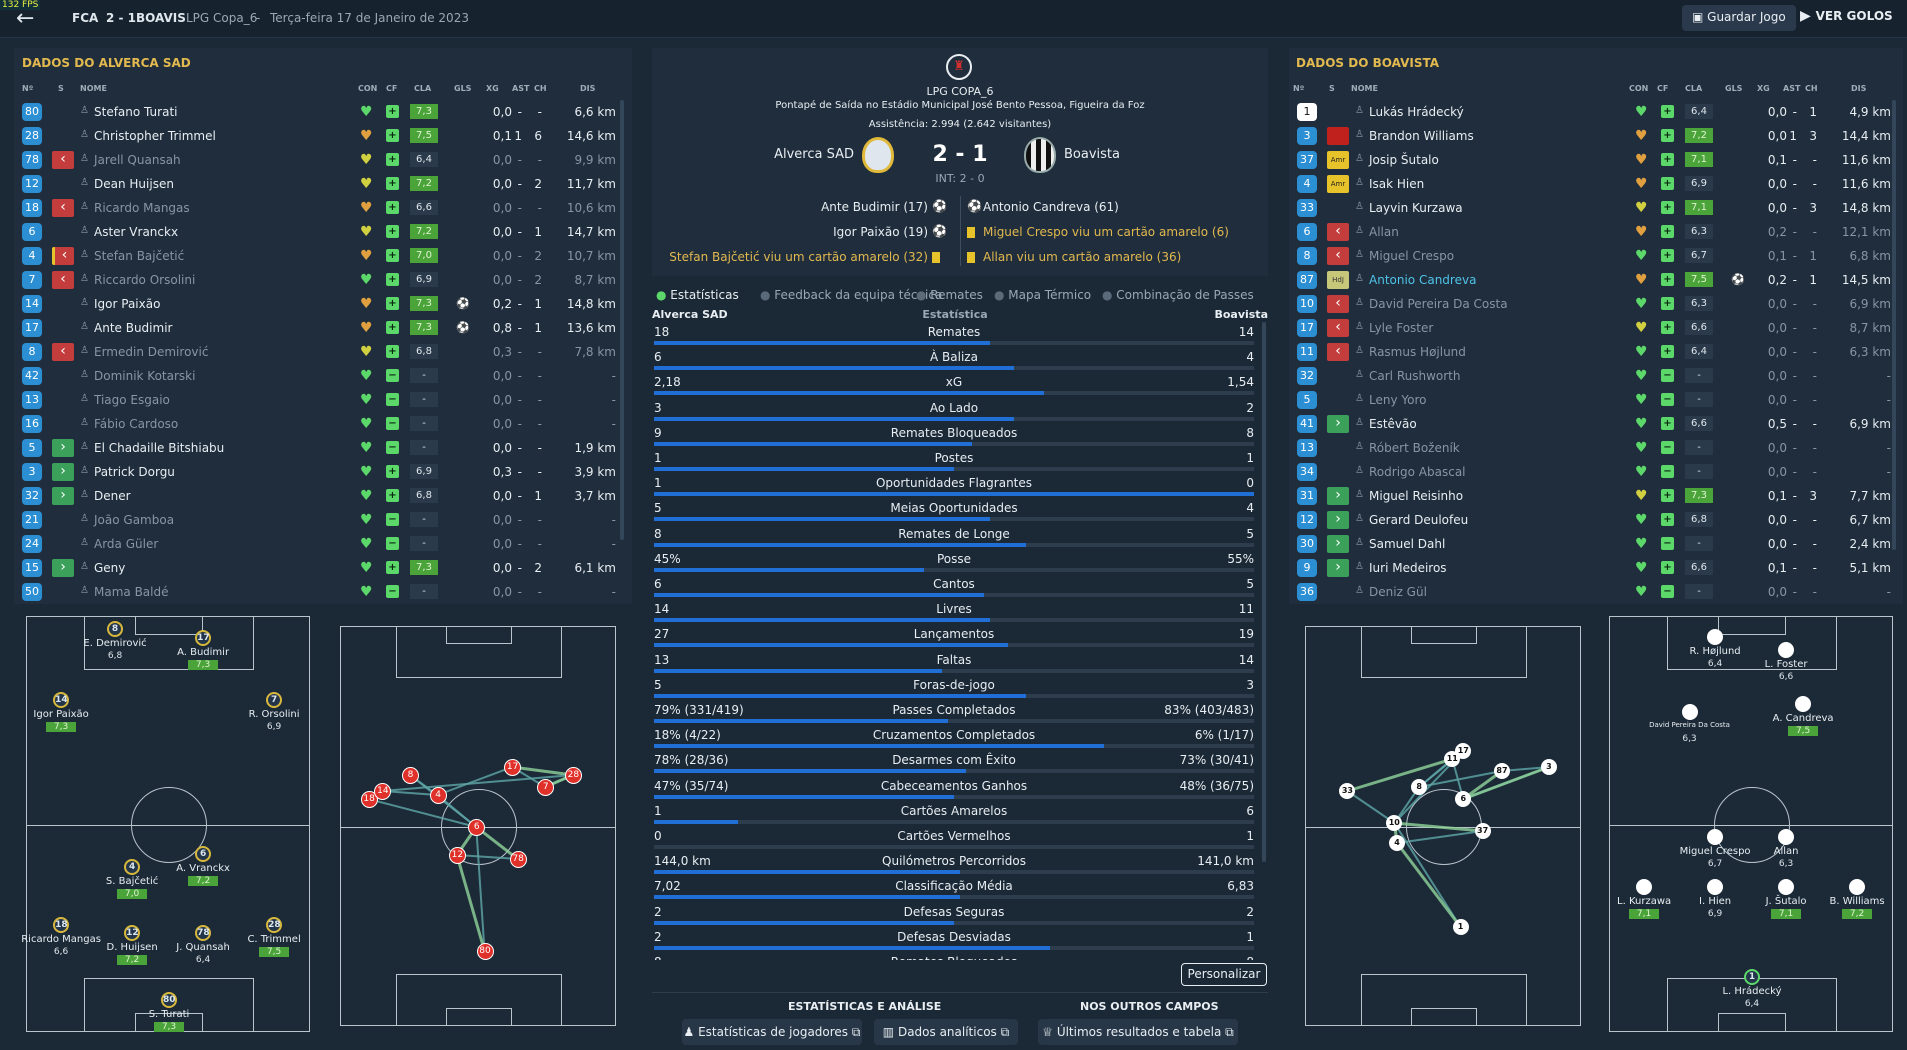  Describe the element at coordinates (1594, 136) in the screenshot. I see `player-row: 3 ♙ Brandon Williams ♥ +7,2 0,0 1 3 14,4 km` at that location.